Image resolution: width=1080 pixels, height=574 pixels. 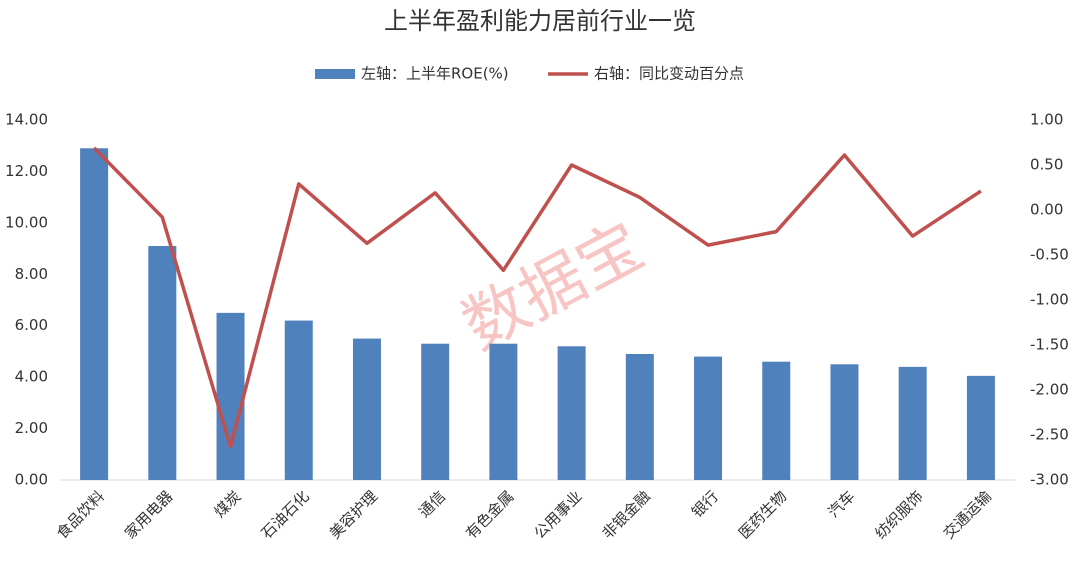 What do you see at coordinates (1049, 390) in the screenshot?
I see `y2-tick-label: -2.00` at bounding box center [1049, 390].